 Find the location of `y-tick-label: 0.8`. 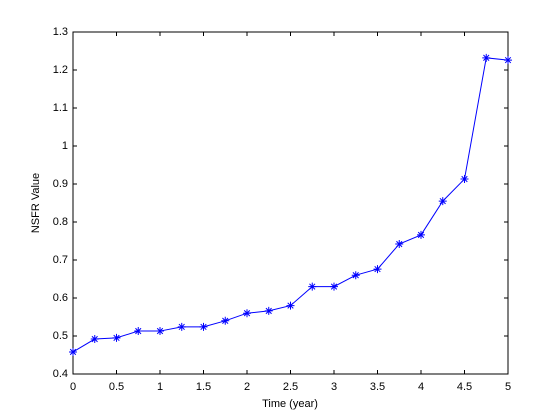

y-tick-label: 0.8 is located at coordinates (60, 222).